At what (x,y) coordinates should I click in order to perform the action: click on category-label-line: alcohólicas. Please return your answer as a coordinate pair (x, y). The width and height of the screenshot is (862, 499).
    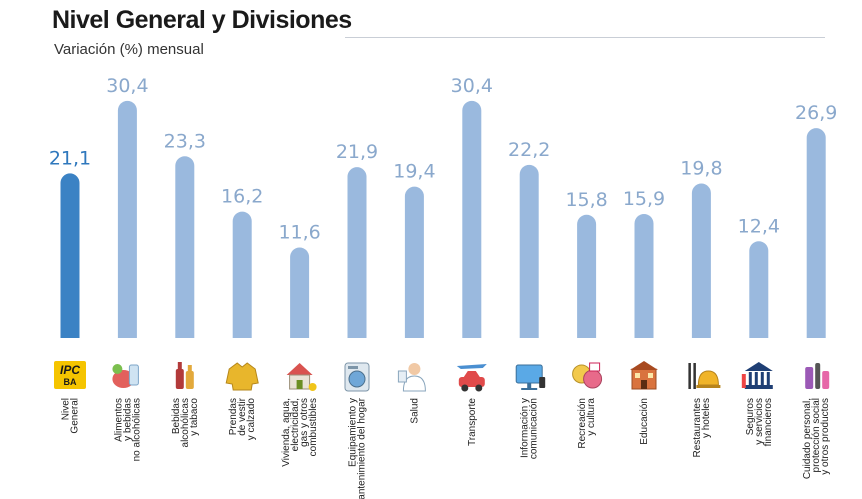
    Looking at the image, I should click on (185, 422).